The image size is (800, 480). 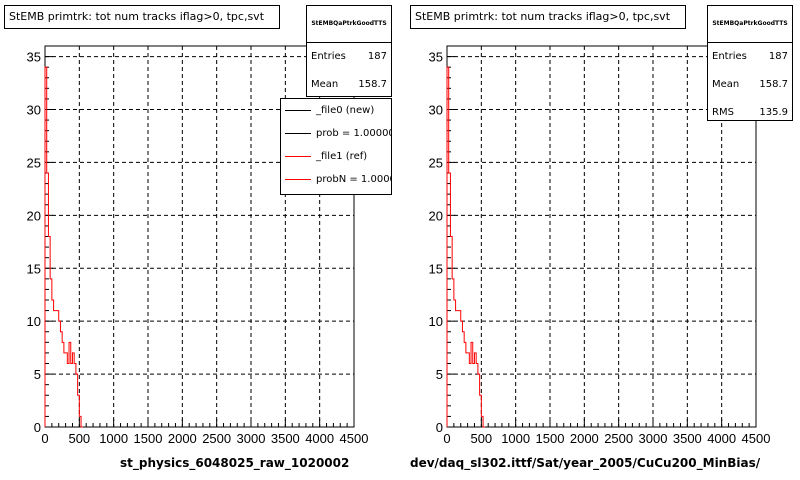 I want to click on right-y-tick-label: 15, so click(x=436, y=268).